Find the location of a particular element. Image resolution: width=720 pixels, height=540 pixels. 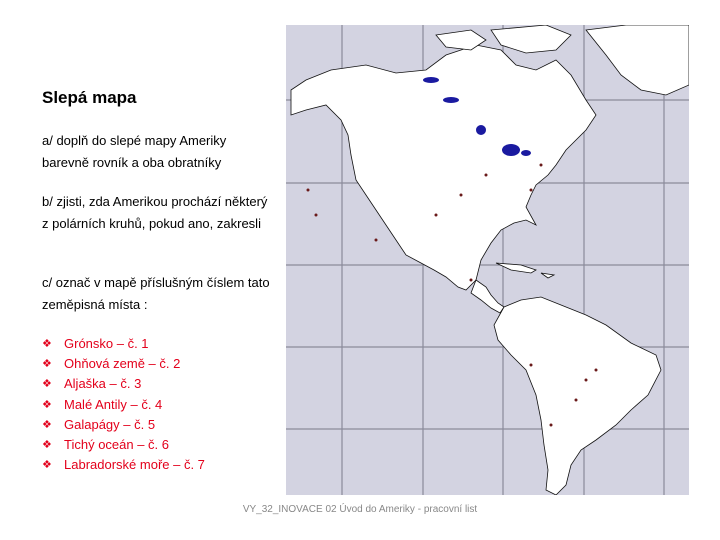

list-item: ❖ Grónsko – č. 1 is located at coordinates (123, 344).